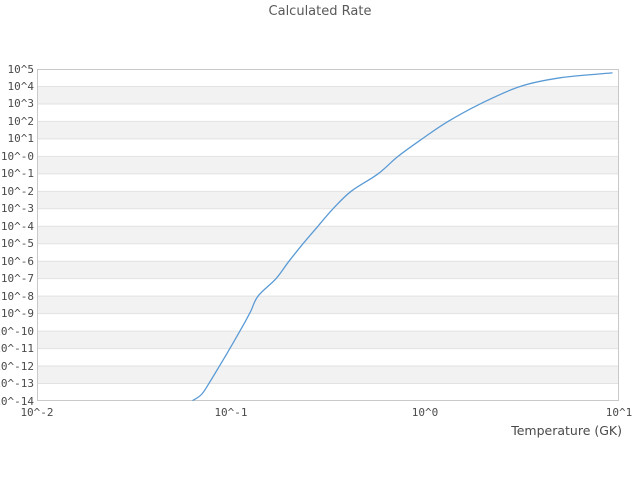  What do you see at coordinates (17, 226) in the screenshot?
I see `y-tick-label: 10^-4` at bounding box center [17, 226].